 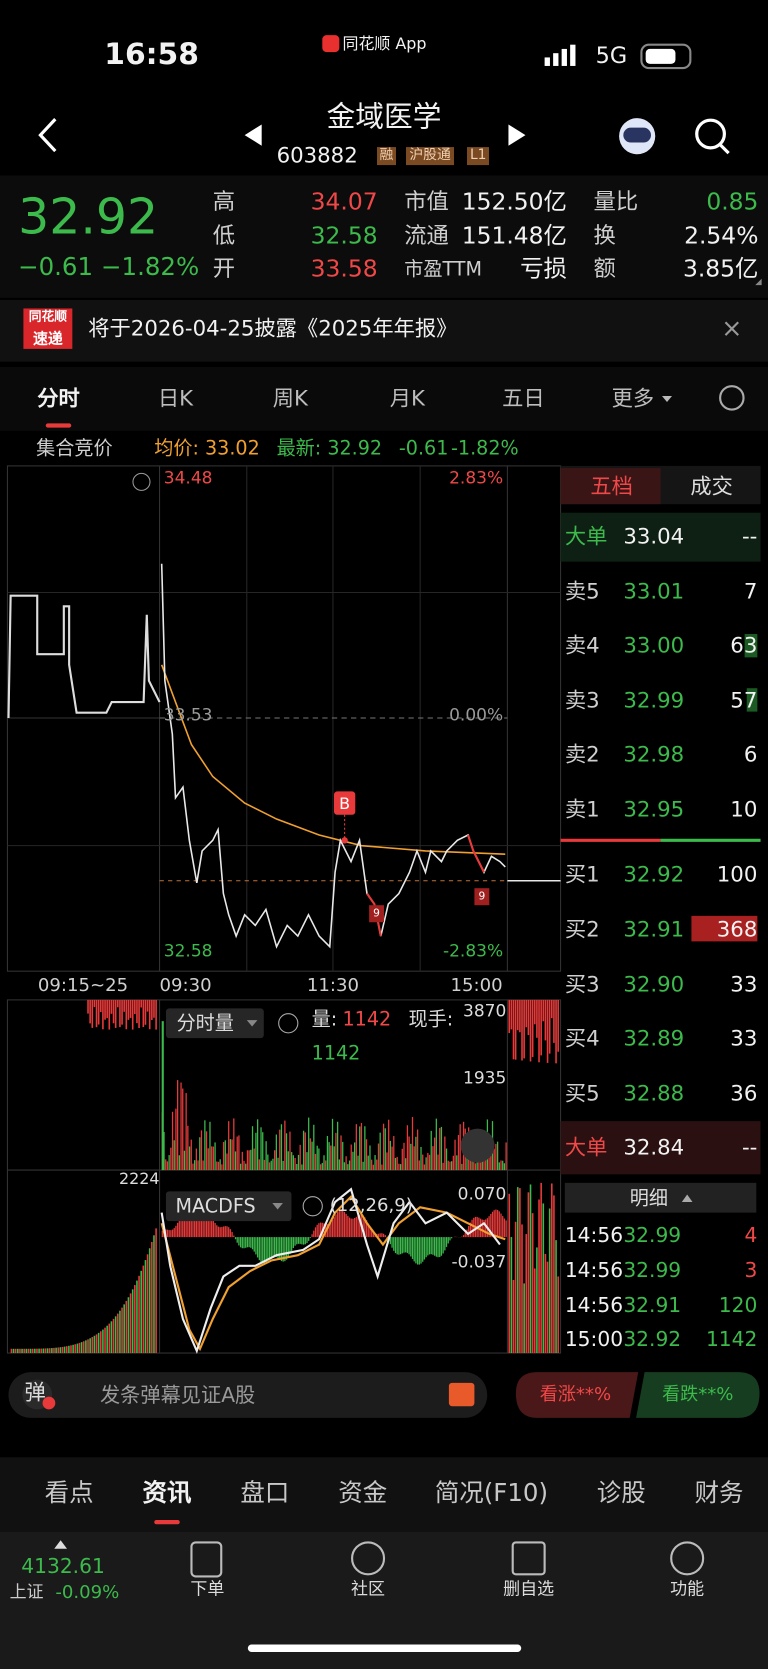 What do you see at coordinates (273, 329) in the screenshot?
I see `notice-text: 将于2026-04-25披露《2025年年报》` at bounding box center [273, 329].